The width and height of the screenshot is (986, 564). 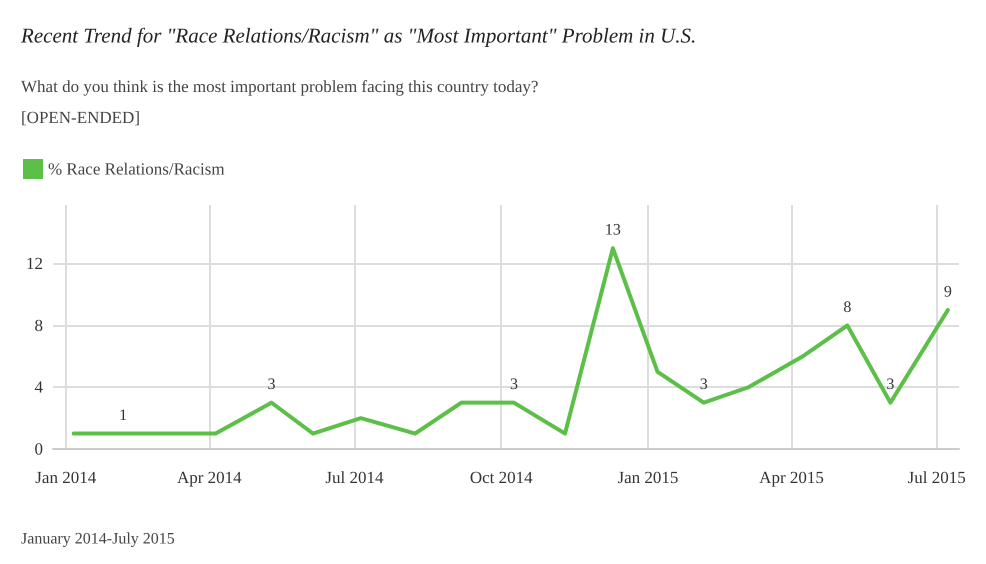 I want to click on x-tick-label: Apr 2014, so click(x=209, y=477).